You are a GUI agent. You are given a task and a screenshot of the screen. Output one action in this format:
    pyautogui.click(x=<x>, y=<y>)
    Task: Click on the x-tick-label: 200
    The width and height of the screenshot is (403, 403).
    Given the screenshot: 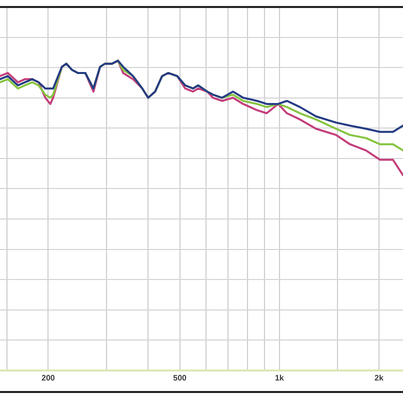 What is the action you would take?
    pyautogui.click(x=49, y=377)
    